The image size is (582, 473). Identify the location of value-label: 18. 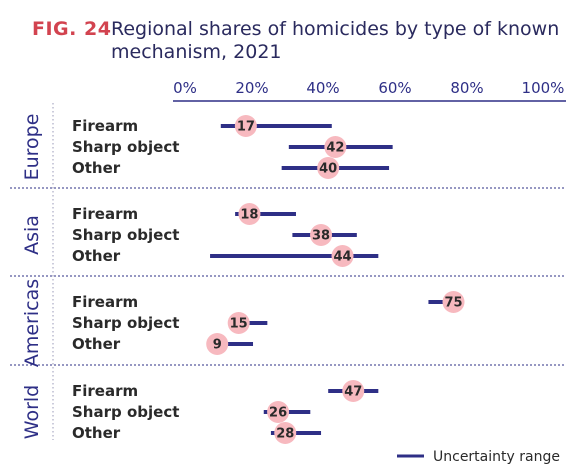
(249, 215).